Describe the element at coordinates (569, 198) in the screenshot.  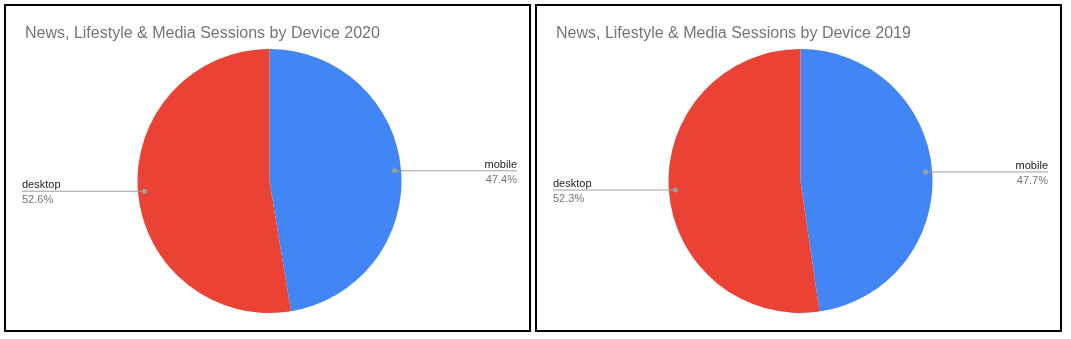
I see `data-label: 52.3%` at that location.